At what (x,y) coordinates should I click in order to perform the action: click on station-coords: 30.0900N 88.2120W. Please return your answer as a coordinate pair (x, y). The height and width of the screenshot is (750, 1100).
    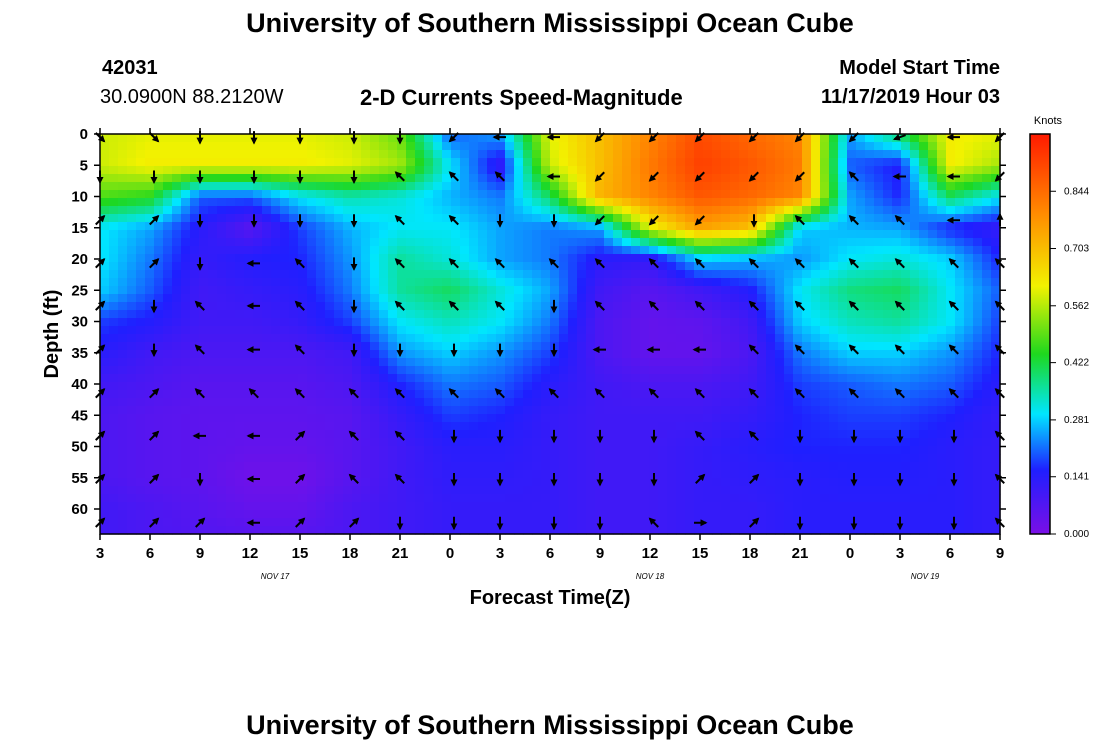
    Looking at the image, I should click on (192, 97).